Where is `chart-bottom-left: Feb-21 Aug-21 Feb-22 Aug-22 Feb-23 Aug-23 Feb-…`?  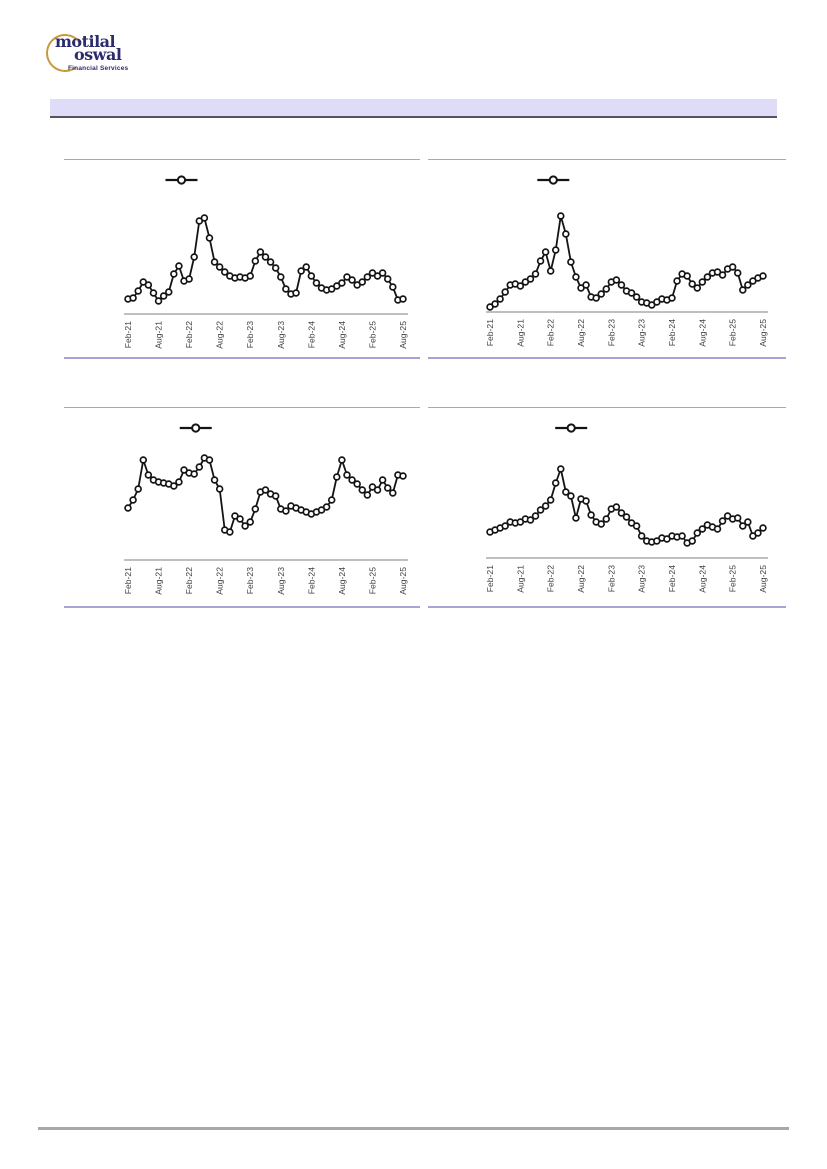 chart-bottom-left: Feb-21 Aug-21 Feb-22 Aug-22 Feb-23 Aug-23 Feb-… is located at coordinates (242, 507).